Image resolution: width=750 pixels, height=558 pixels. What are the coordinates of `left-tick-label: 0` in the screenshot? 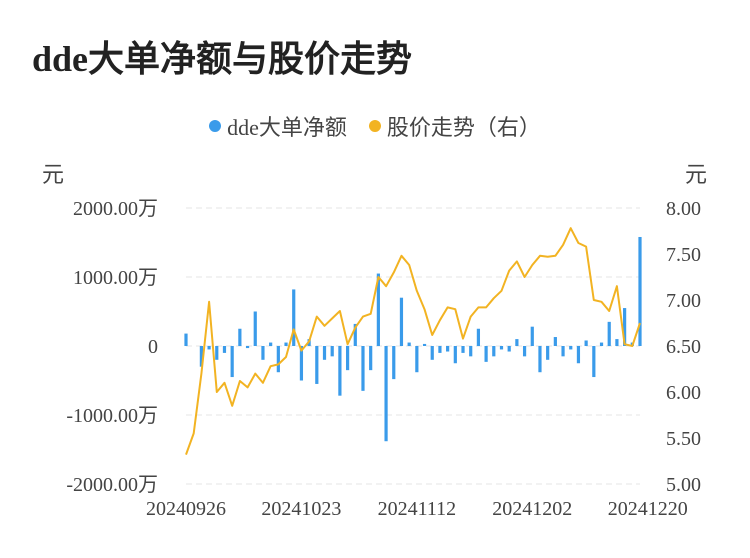 It's located at (153, 347).